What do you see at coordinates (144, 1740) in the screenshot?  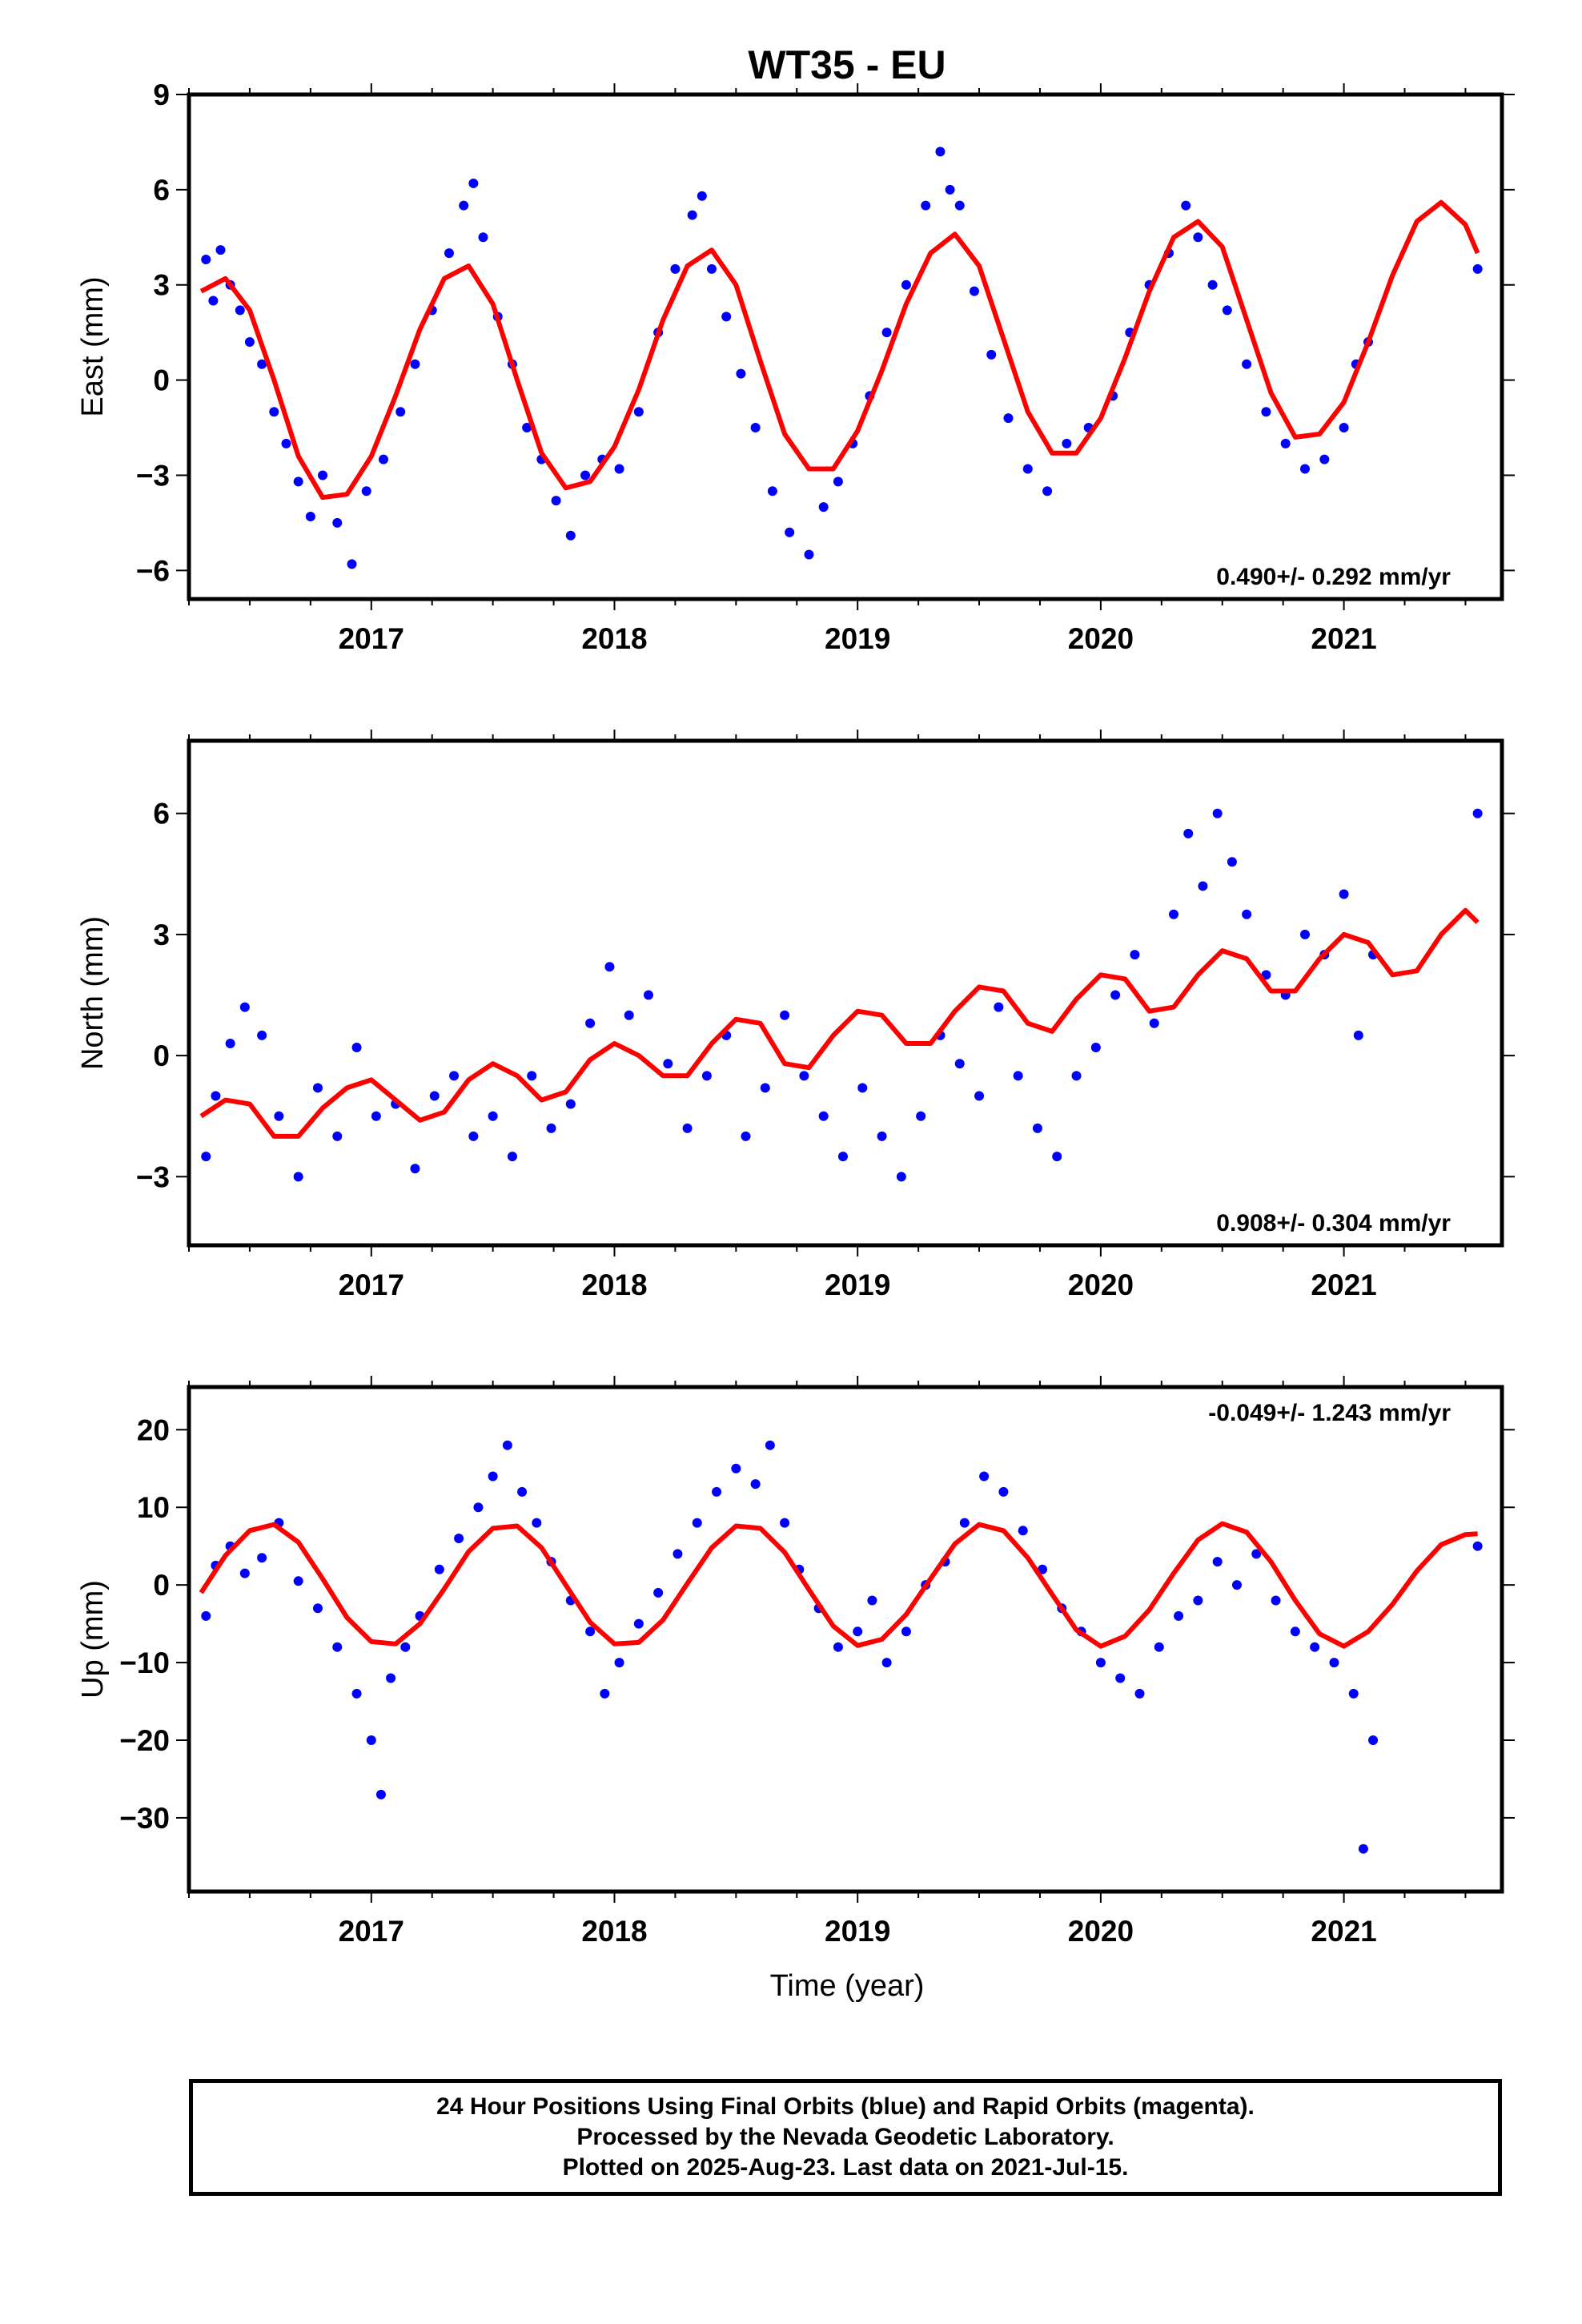 I see `y-tick-label: −20` at bounding box center [144, 1740].